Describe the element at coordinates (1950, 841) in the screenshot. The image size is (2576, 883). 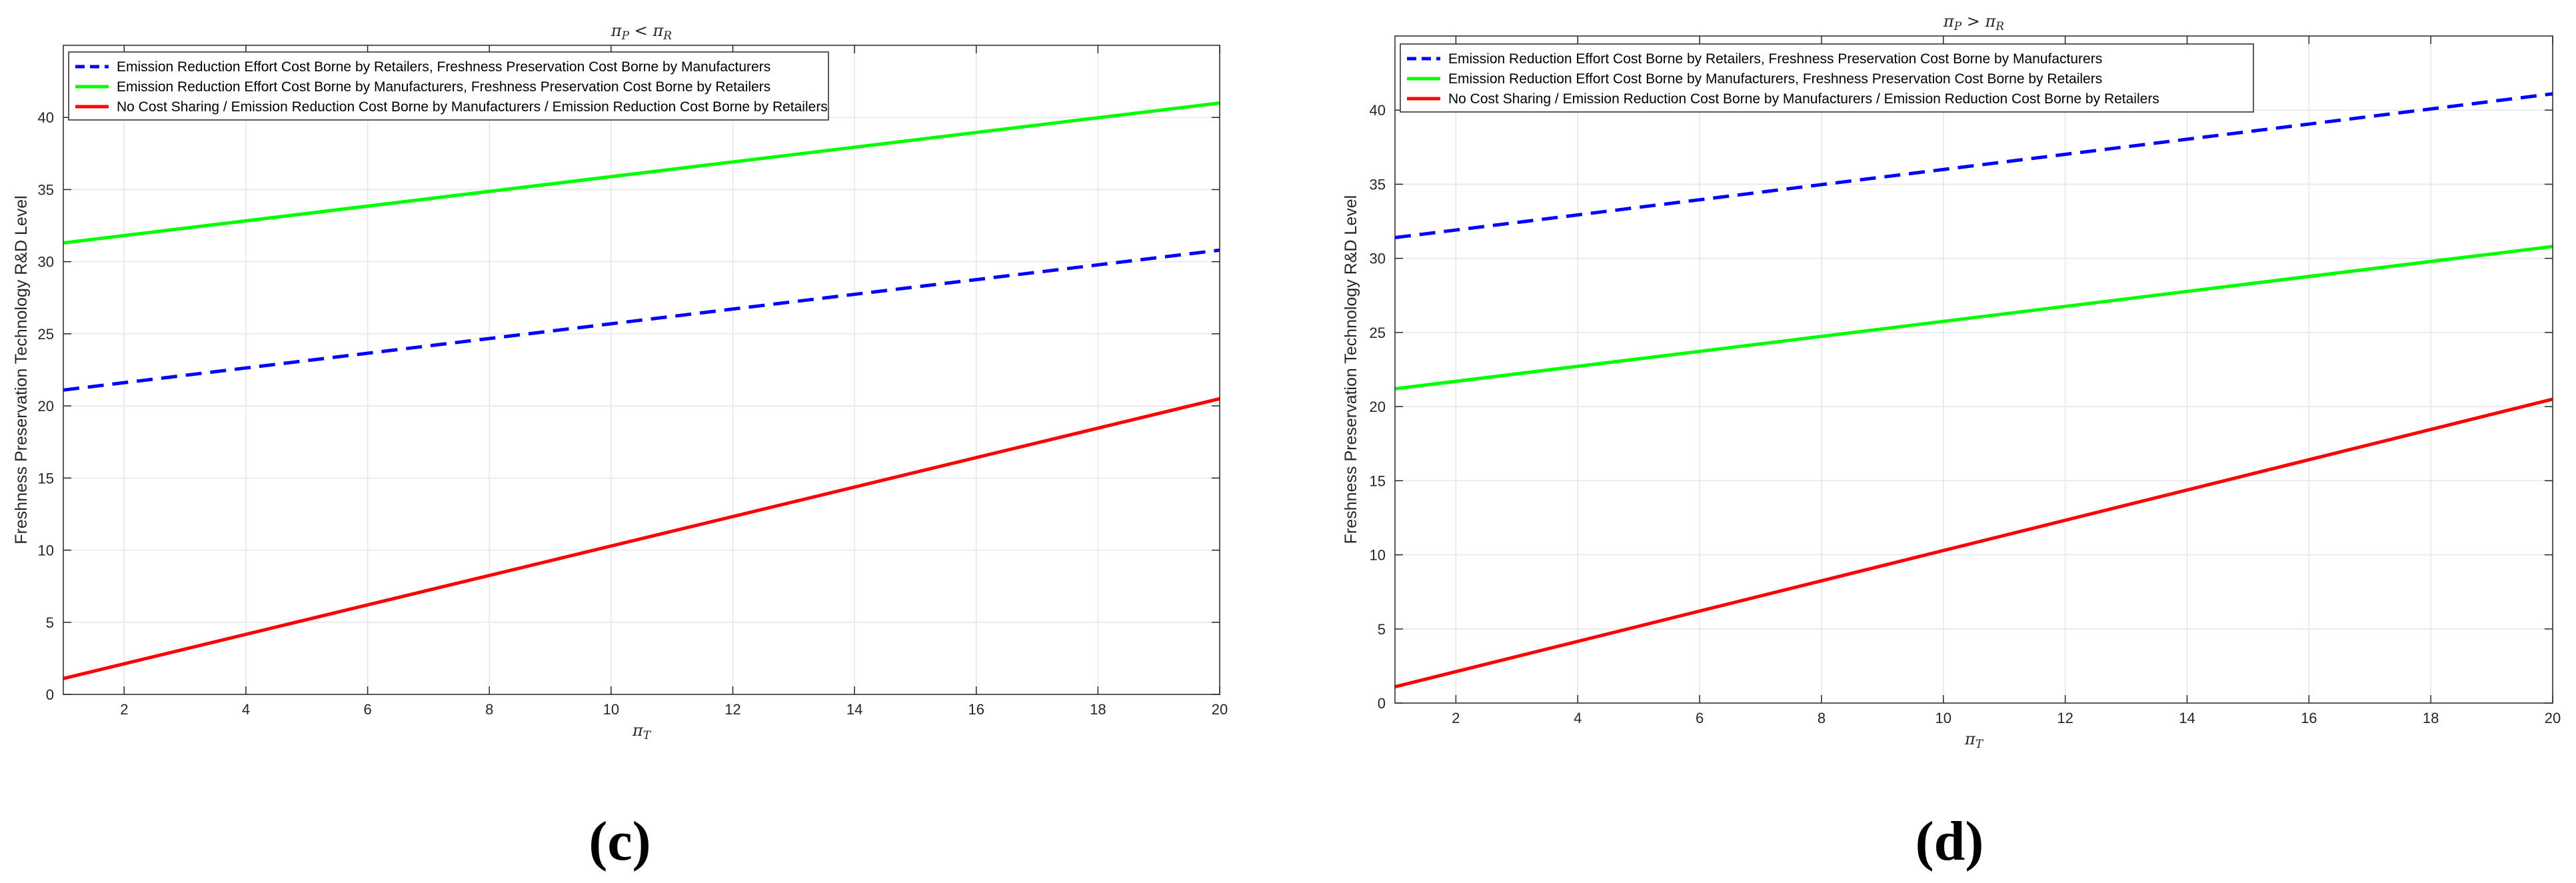
I see `panel-label: (d)` at that location.